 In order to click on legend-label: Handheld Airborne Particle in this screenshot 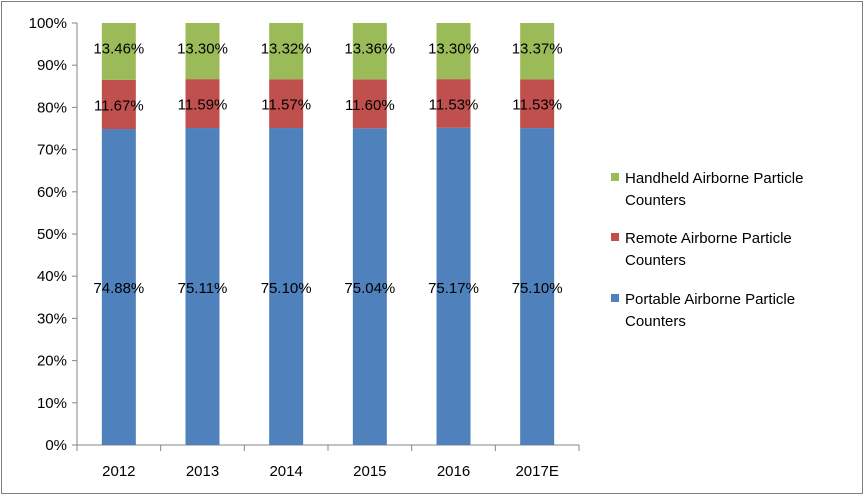, I will do `click(714, 178)`.